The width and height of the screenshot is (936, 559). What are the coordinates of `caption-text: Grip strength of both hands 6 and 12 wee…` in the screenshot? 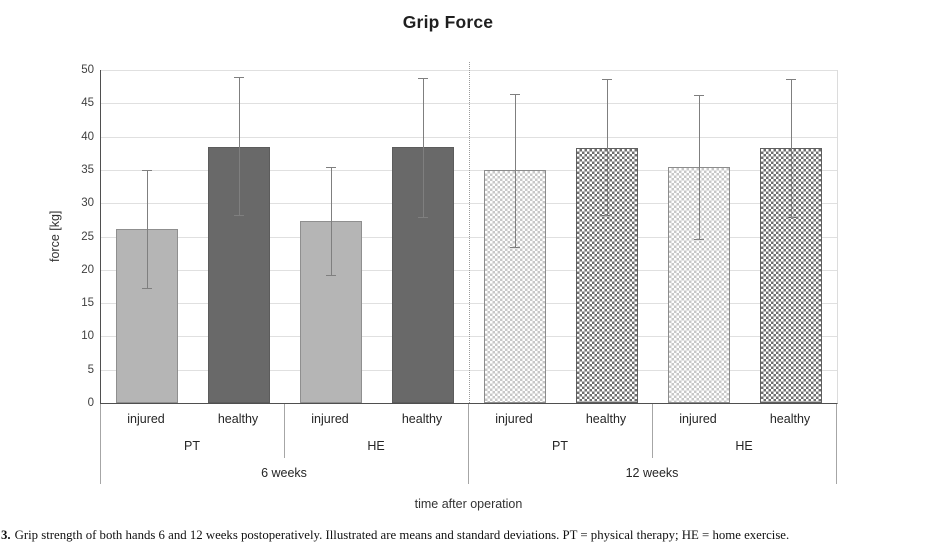 It's located at (402, 535).